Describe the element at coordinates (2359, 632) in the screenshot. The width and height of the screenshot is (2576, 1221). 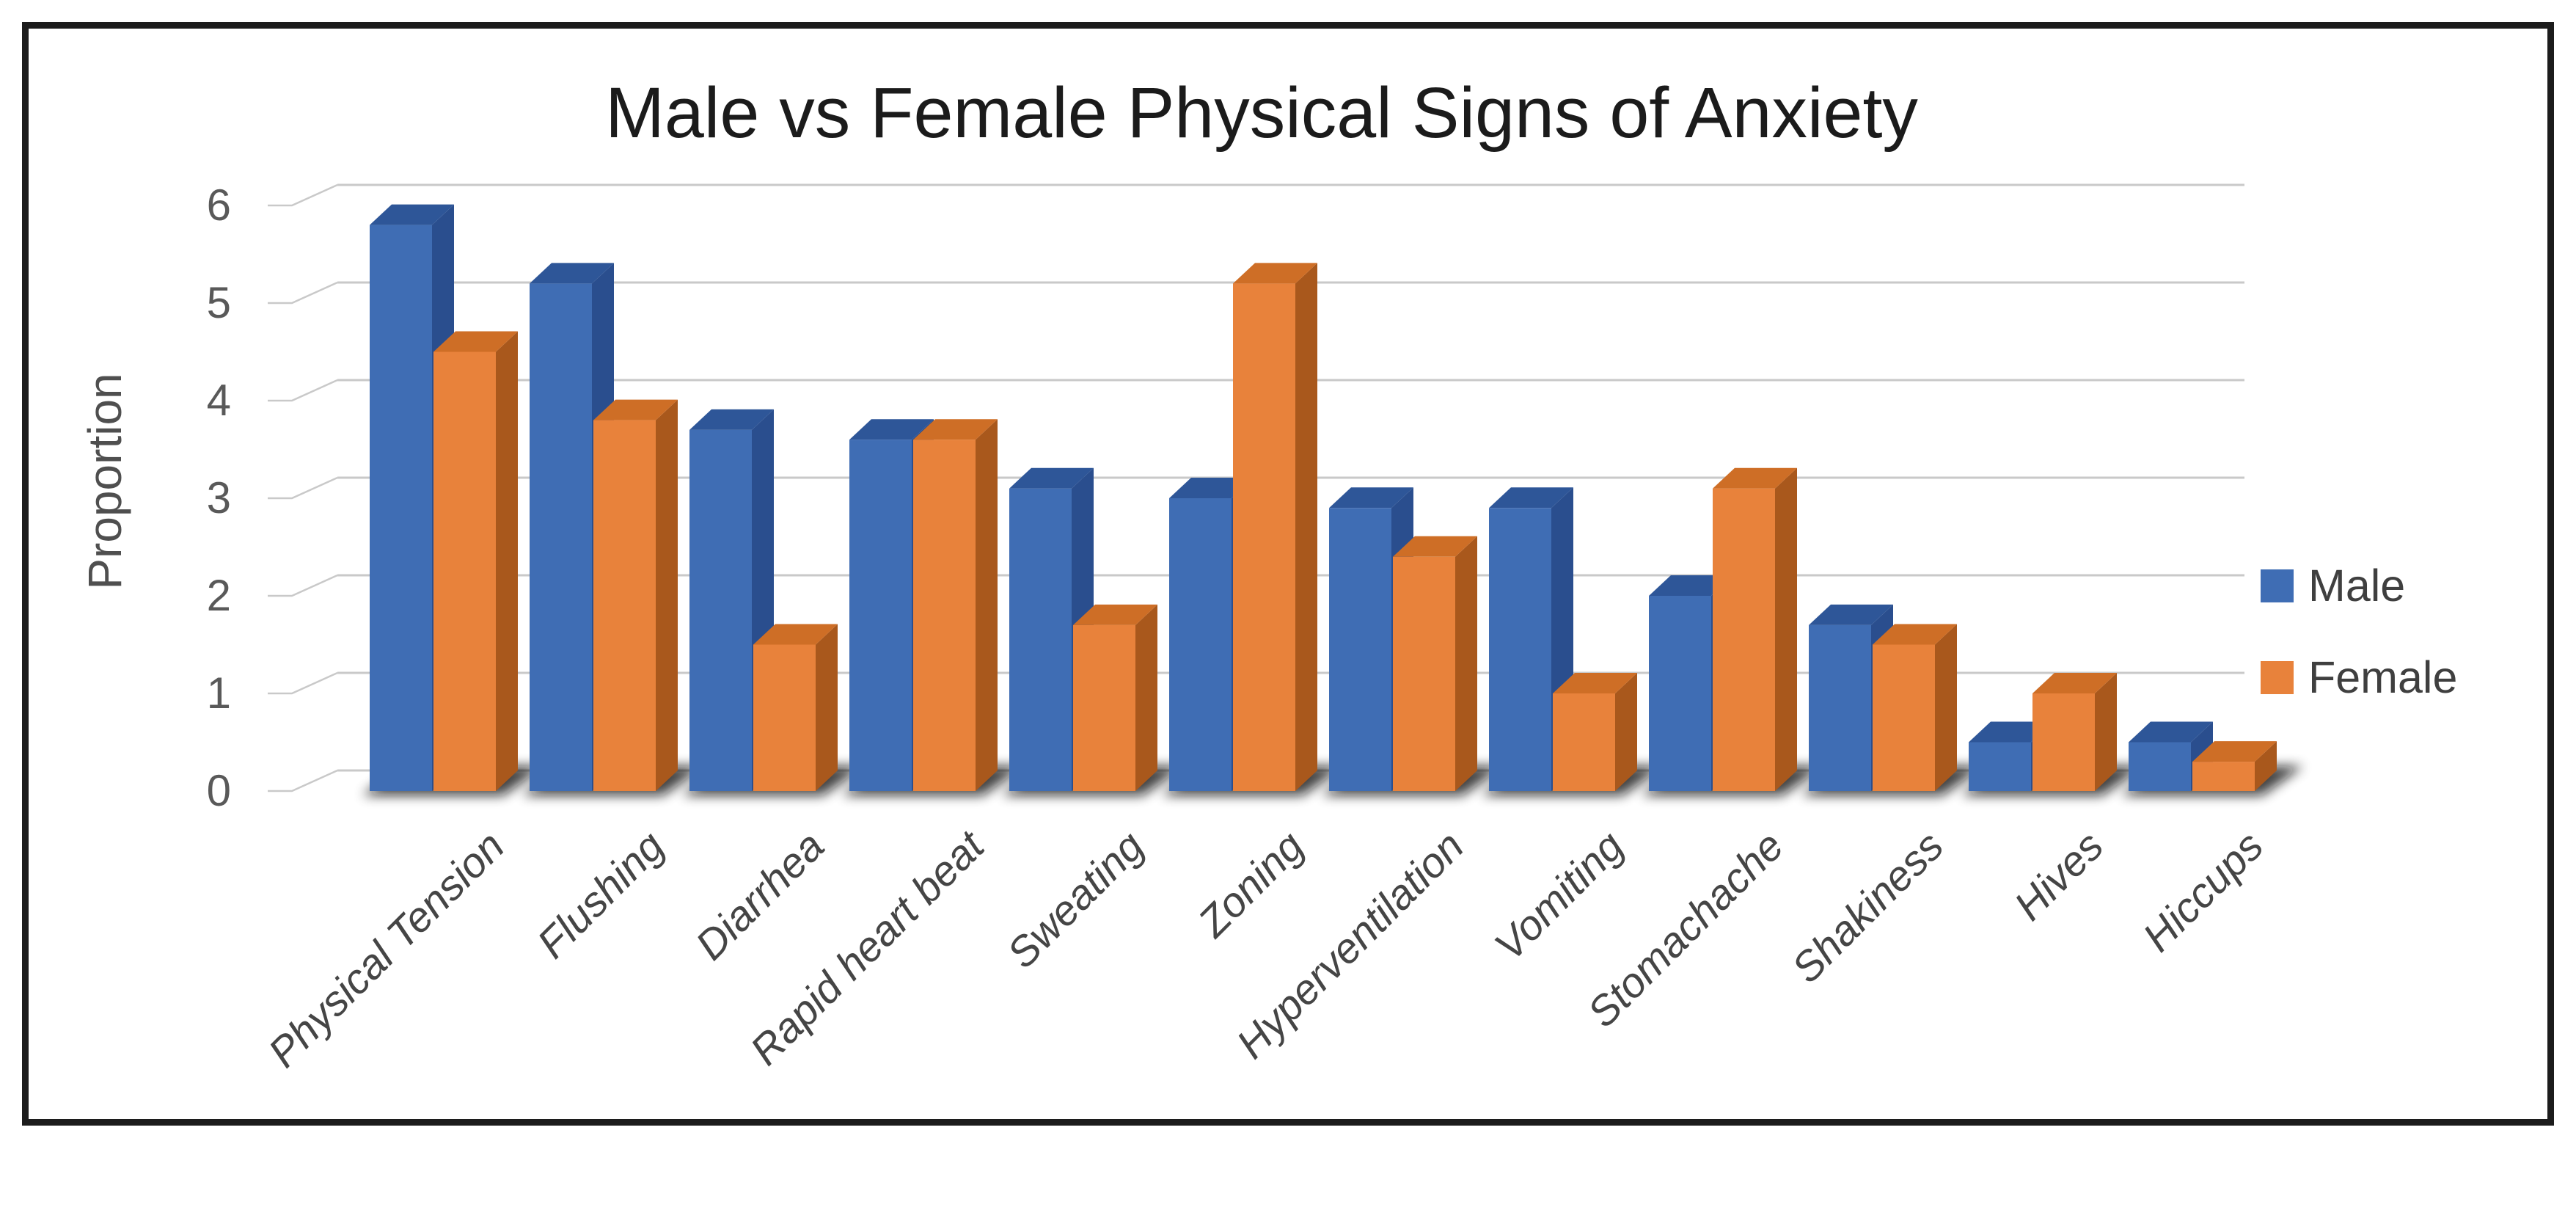
I see `legend: Male Female` at that location.